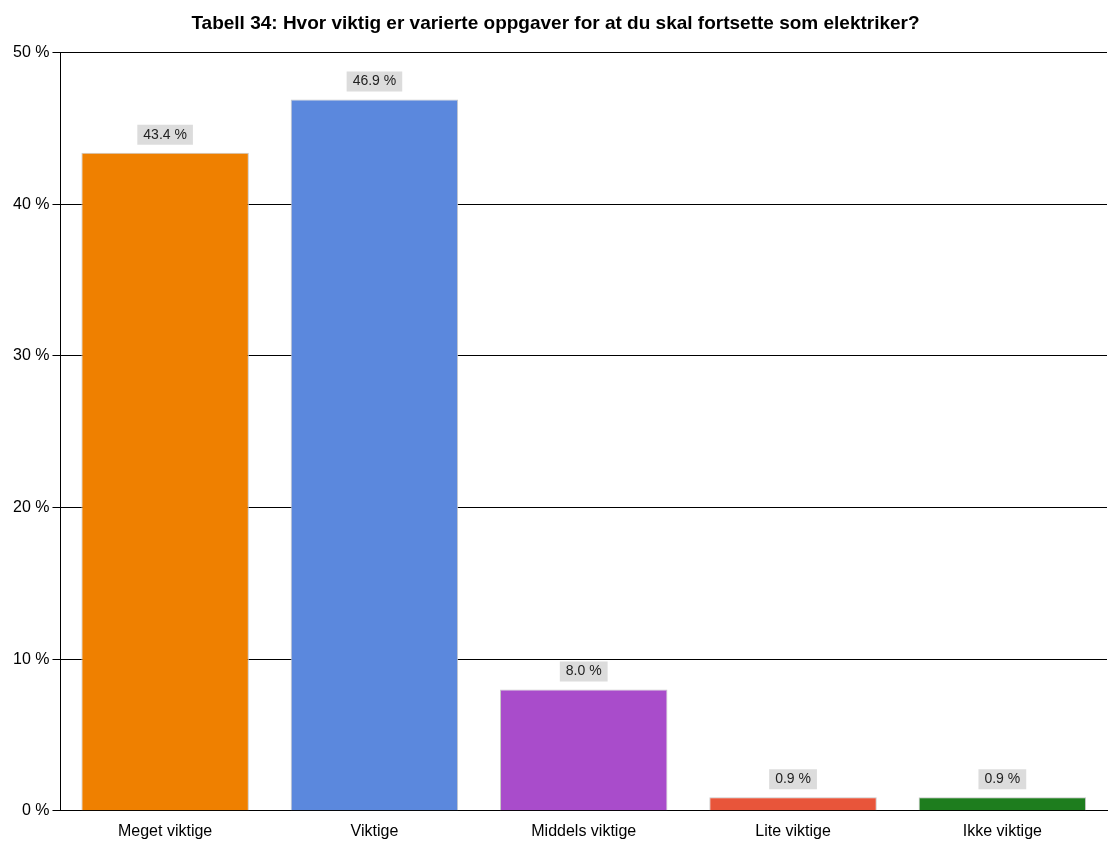  I want to click on y-tick-label: 50 %, so click(31, 52).